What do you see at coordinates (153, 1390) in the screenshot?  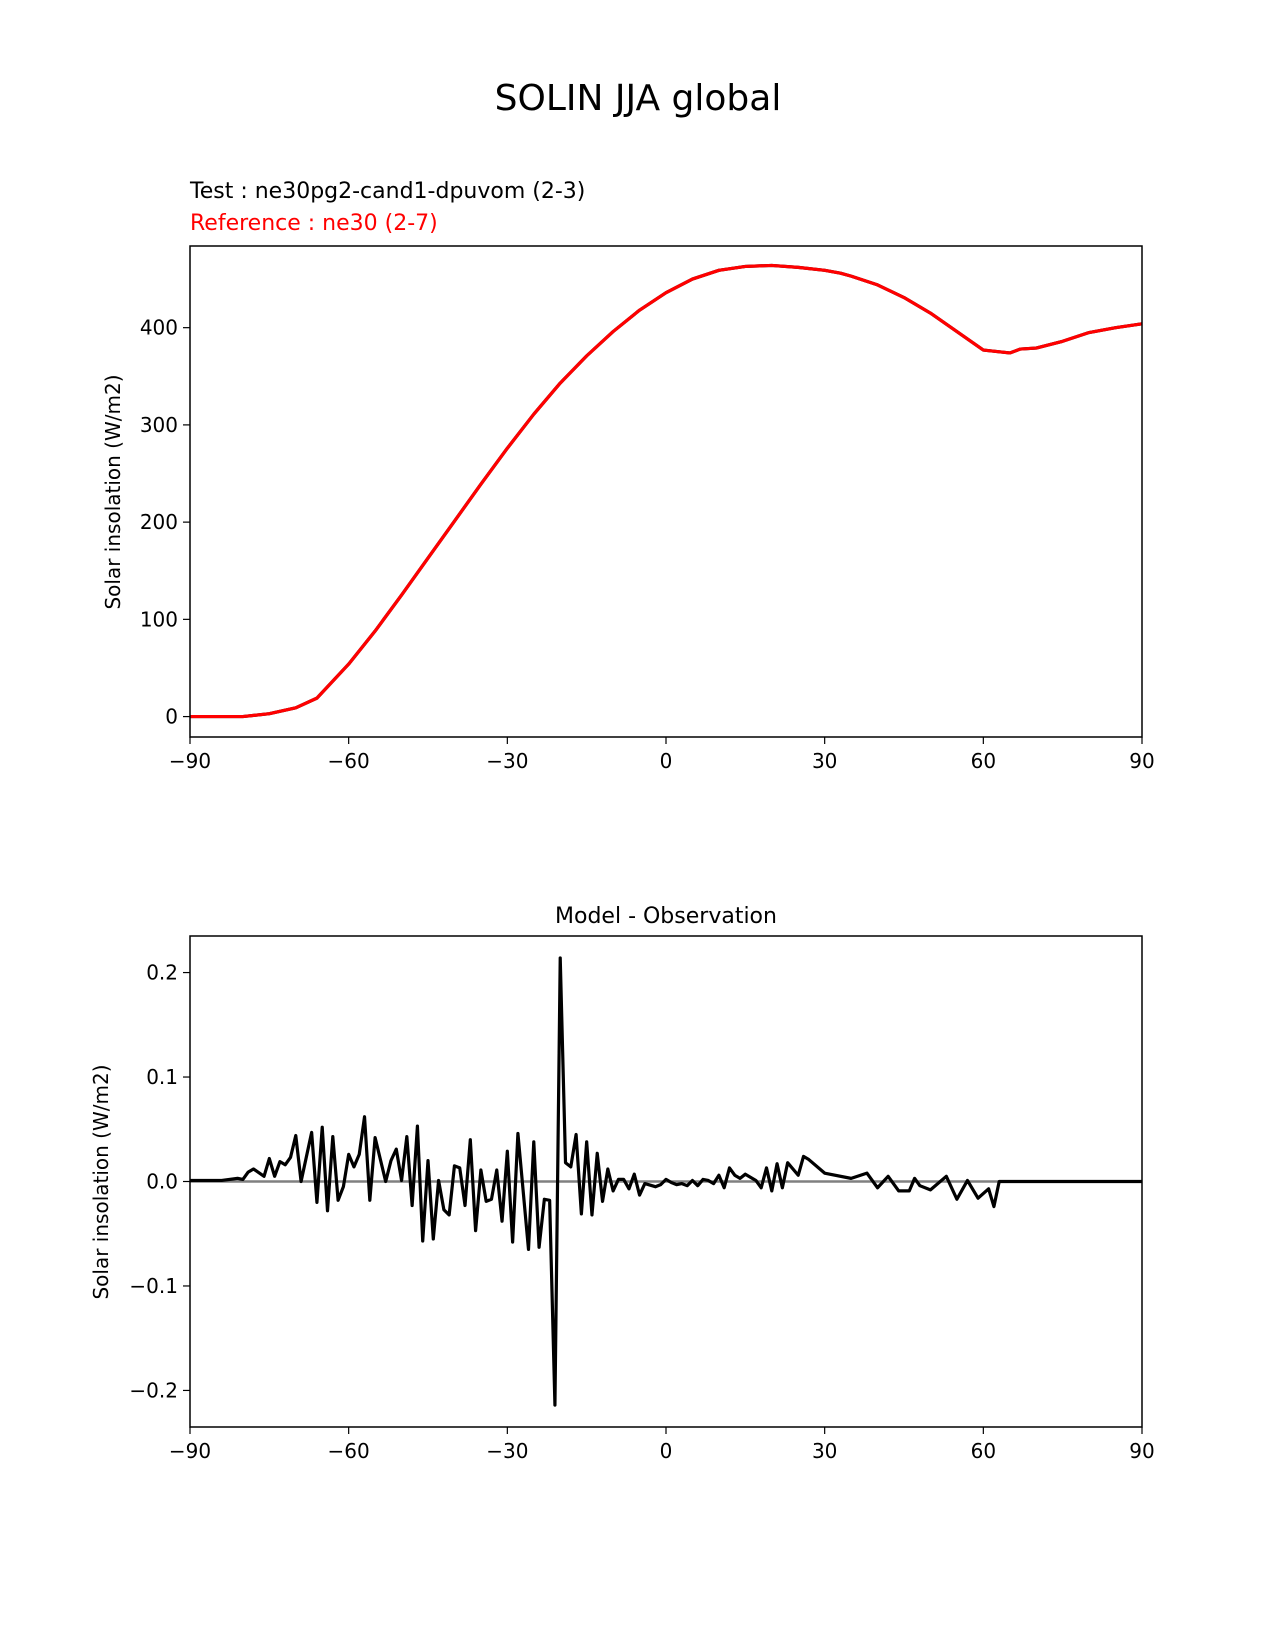 I see `y-tick-label: −0.2` at bounding box center [153, 1390].